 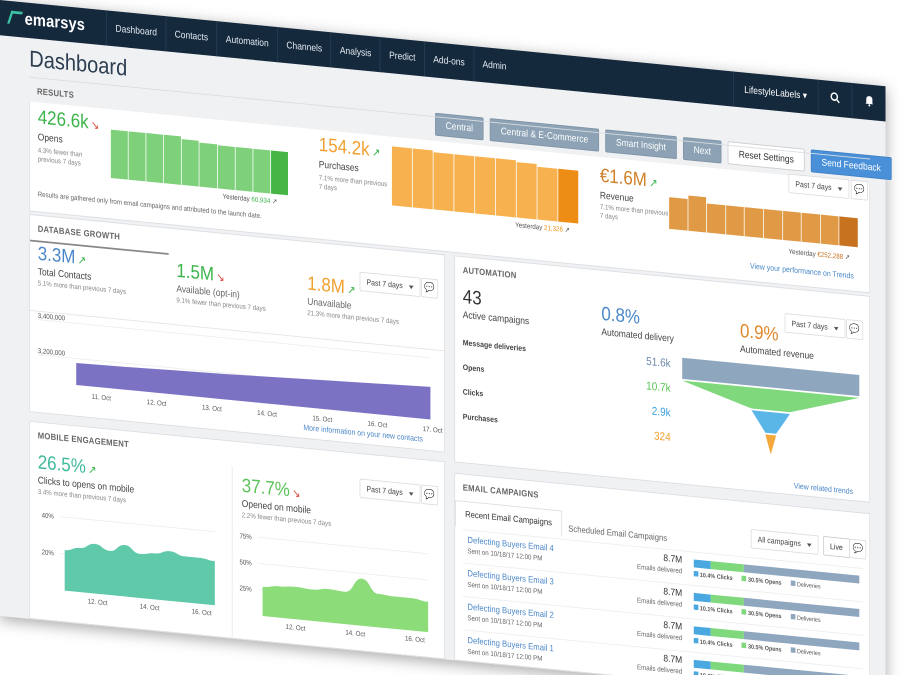 What do you see at coordinates (776, 352) in the screenshot?
I see `automated-revenue-label: Automated revenue` at bounding box center [776, 352].